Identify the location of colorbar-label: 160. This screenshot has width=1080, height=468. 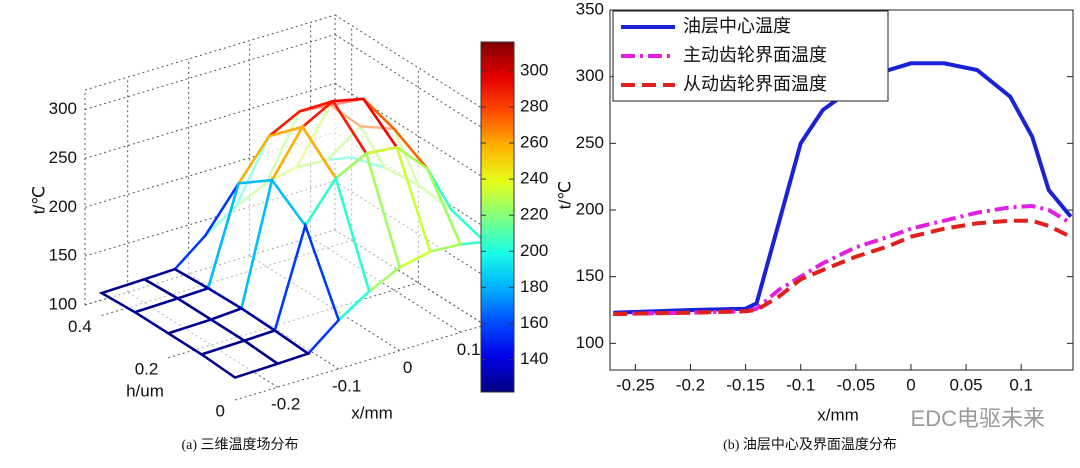
(534, 322).